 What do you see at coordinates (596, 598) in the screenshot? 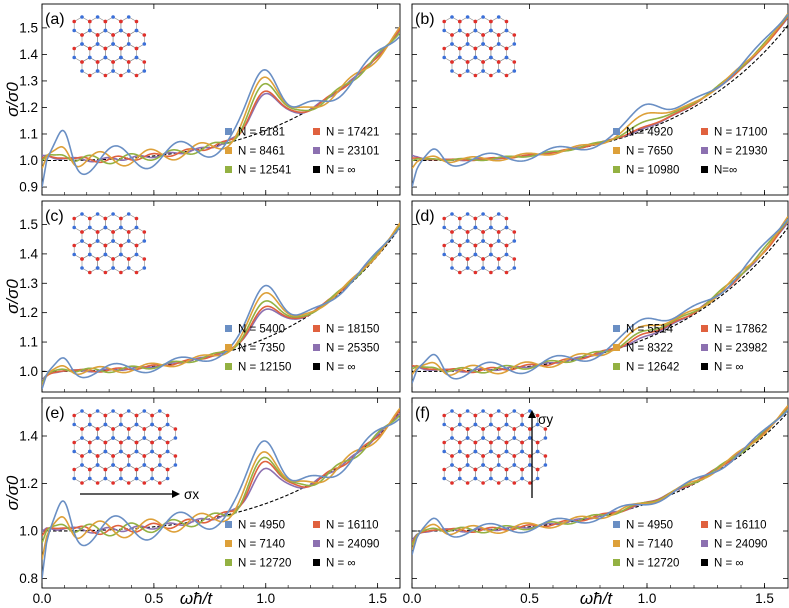
I see `x-axis-label-right: ωħ/t` at bounding box center [596, 598].